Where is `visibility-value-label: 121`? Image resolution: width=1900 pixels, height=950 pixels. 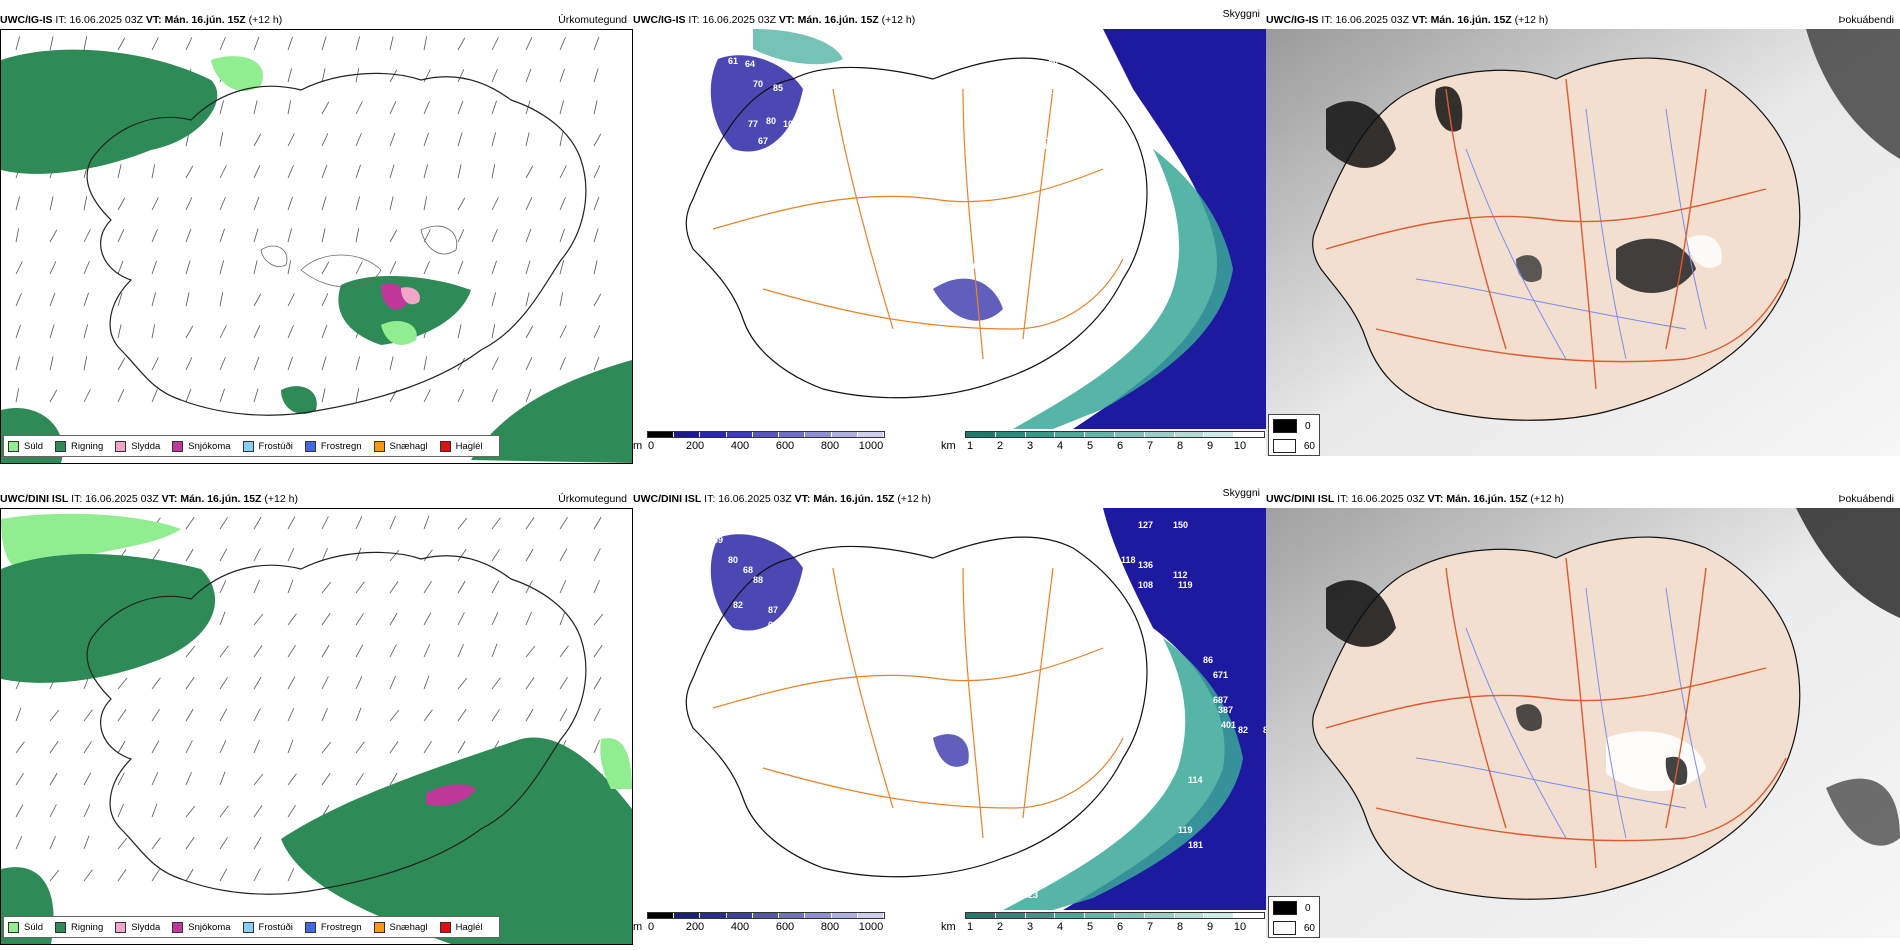
visibility-value-label: 121 is located at coordinates (1070, 271).